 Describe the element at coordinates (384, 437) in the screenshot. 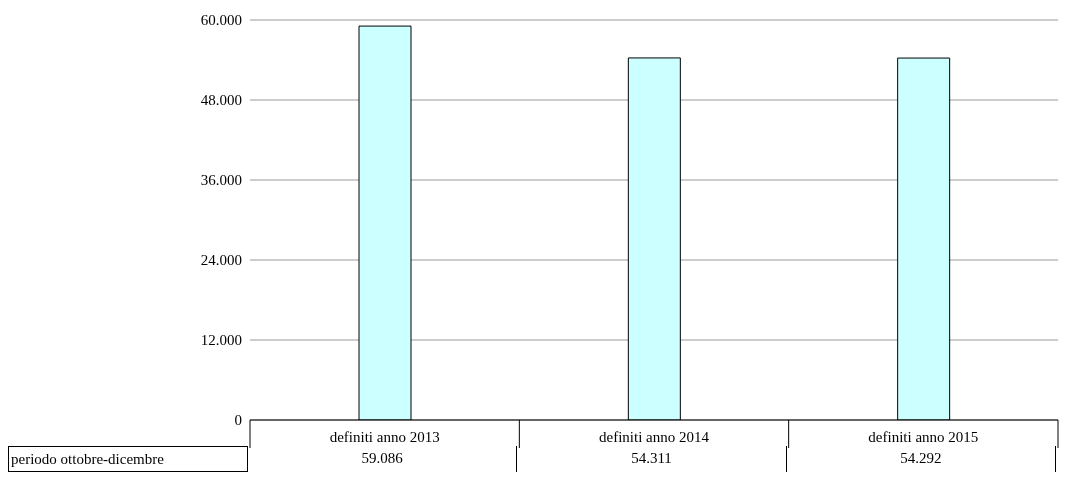

I see `x-tick-label: definiti anno 2013` at that location.